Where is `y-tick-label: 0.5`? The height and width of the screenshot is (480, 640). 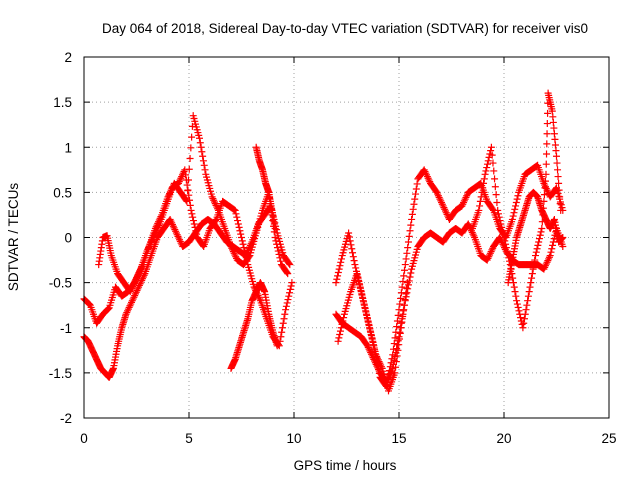
y-tick-label: 0.5 is located at coordinates (62, 192).